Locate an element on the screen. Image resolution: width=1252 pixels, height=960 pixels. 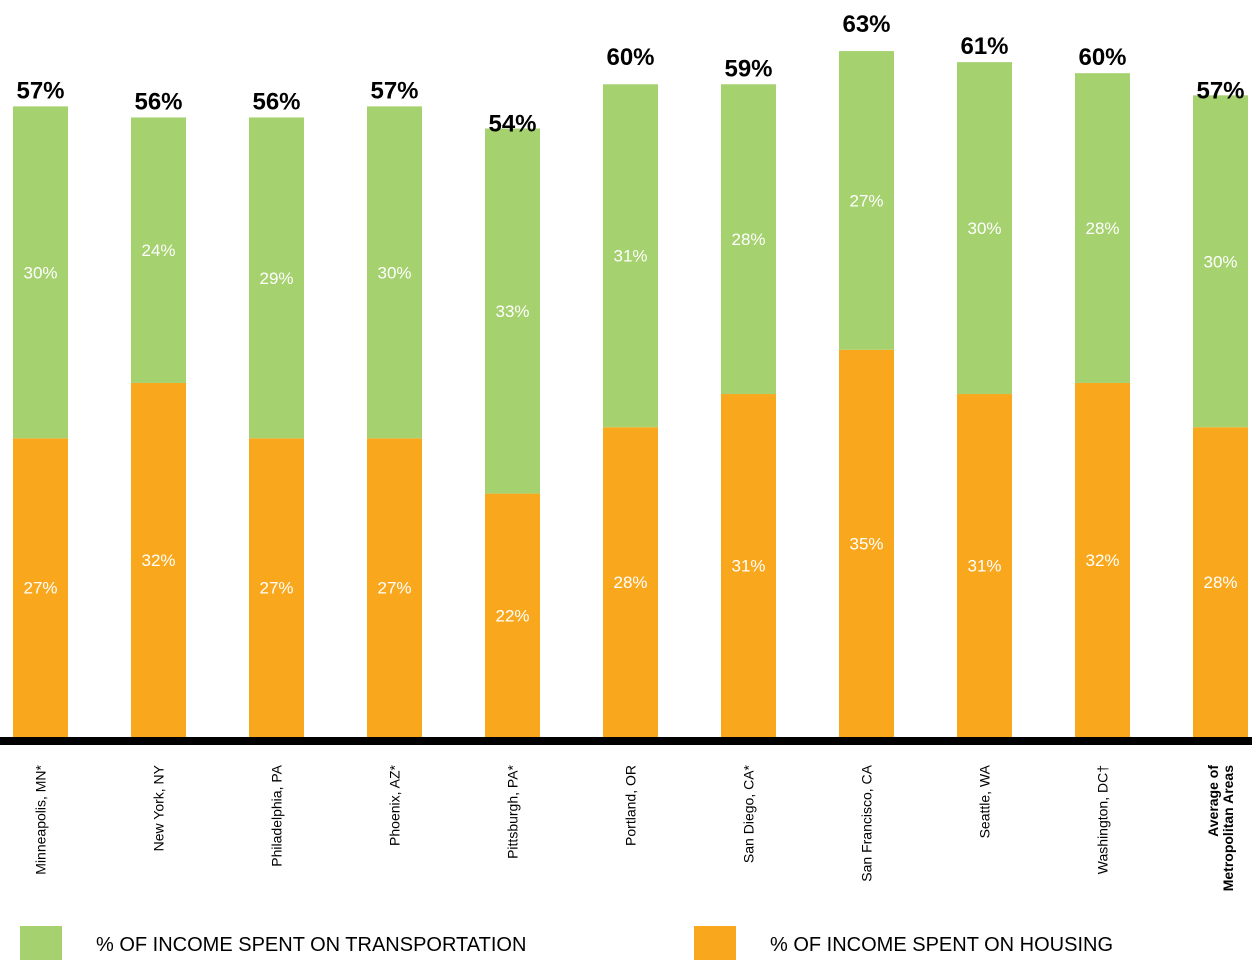
legend-item-transportation: % OF INCOME SPENT ON TRANSPORTATION is located at coordinates (273, 943).